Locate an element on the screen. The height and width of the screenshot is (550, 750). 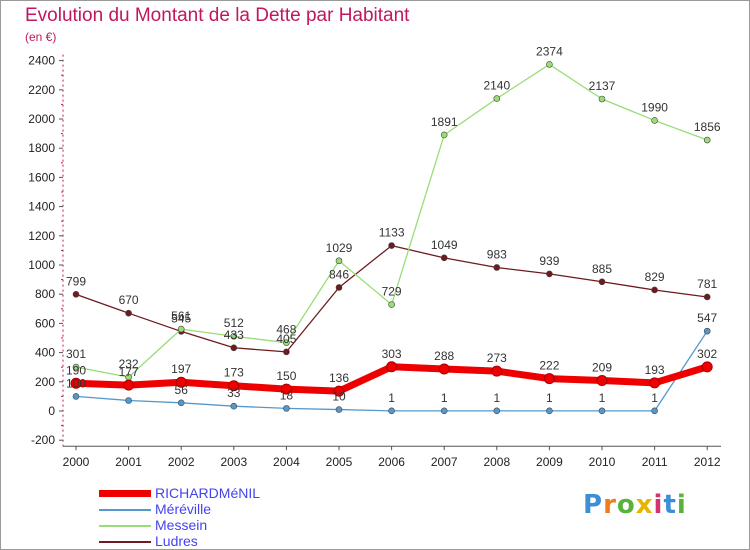
data-label: 33 is located at coordinates (234, 393).